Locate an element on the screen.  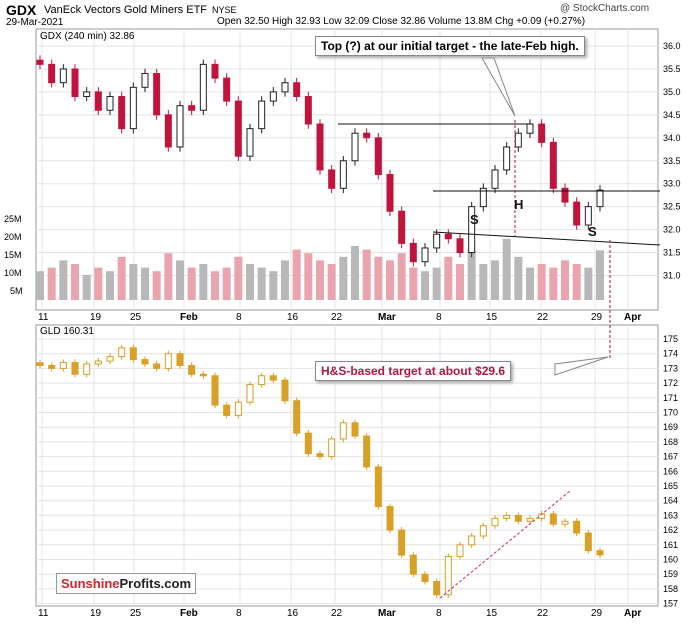
gld-y-tick: 169 is located at coordinates (670, 427).